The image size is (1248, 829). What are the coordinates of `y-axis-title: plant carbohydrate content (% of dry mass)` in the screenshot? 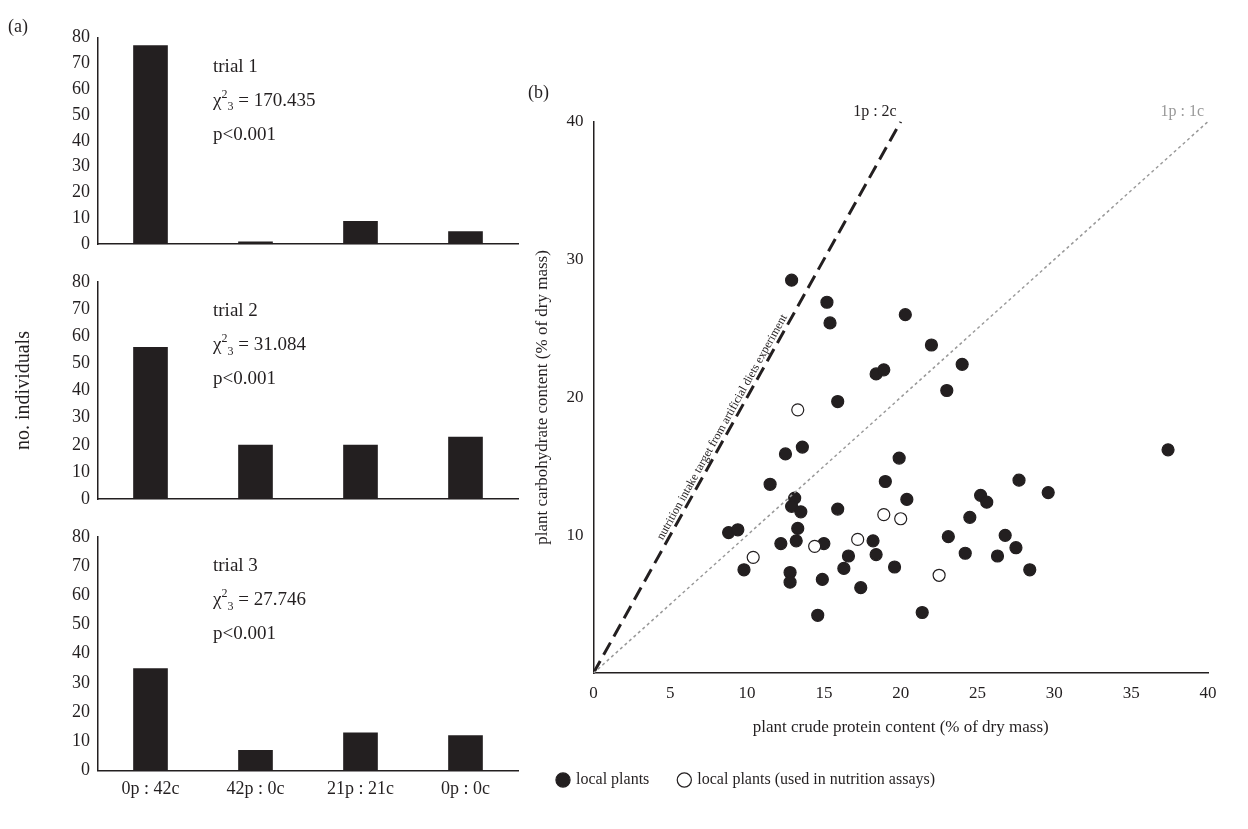 It's located at (541, 397).